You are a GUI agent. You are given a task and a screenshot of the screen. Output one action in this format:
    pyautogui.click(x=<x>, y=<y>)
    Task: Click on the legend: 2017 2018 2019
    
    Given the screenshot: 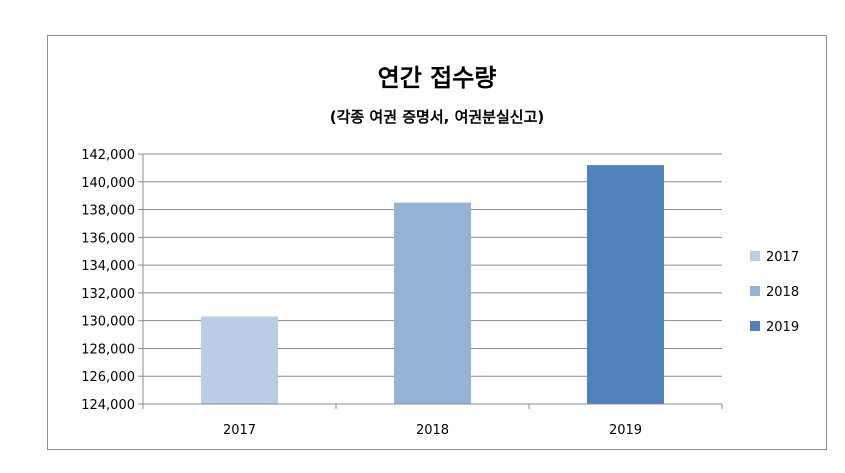 What is the action you would take?
    pyautogui.click(x=774, y=292)
    